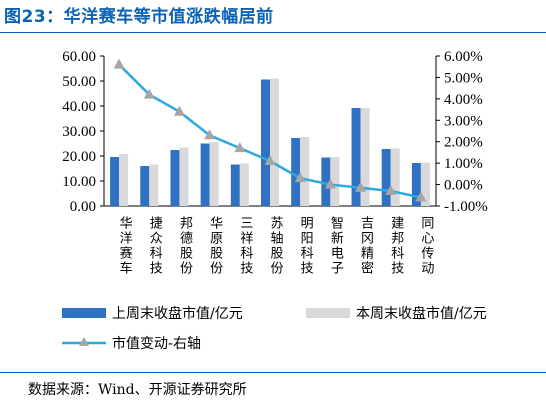 This screenshot has height=405, width=546. Describe the element at coordinates (366, 246) in the screenshot. I see `category-label: 吉冈精密` at that location.